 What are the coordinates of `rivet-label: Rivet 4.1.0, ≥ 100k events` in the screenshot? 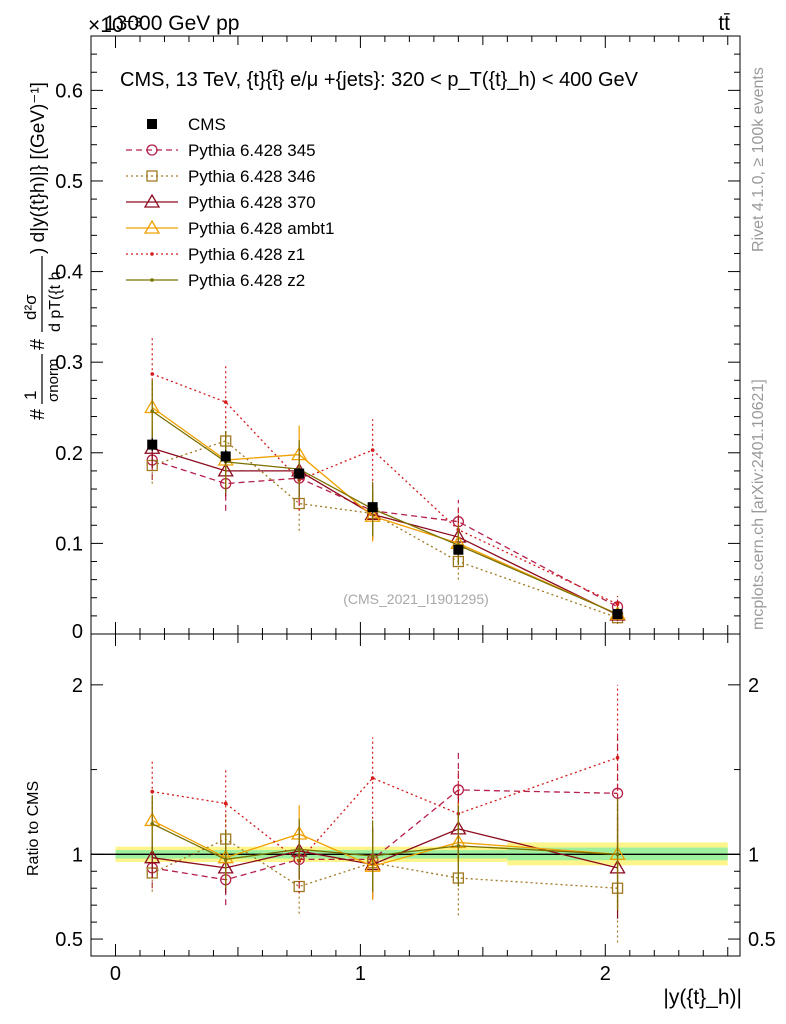 It's located at (758, 159).